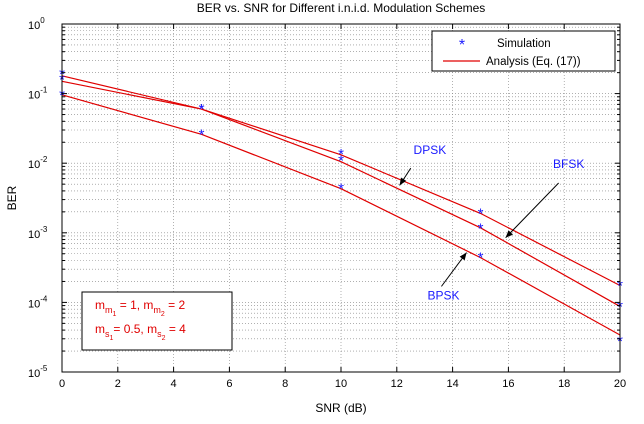  I want to click on x-tick-label: 4, so click(174, 384).